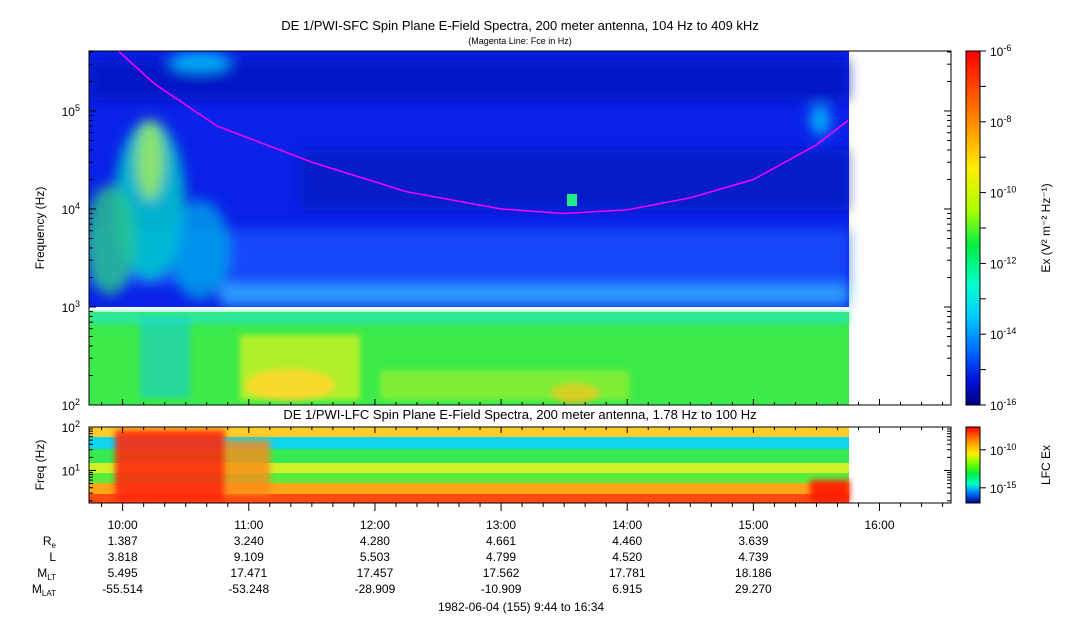 The image size is (1083, 620). What do you see at coordinates (880, 525) in the screenshot?
I see `time-tick-label: 16:00` at bounding box center [880, 525].